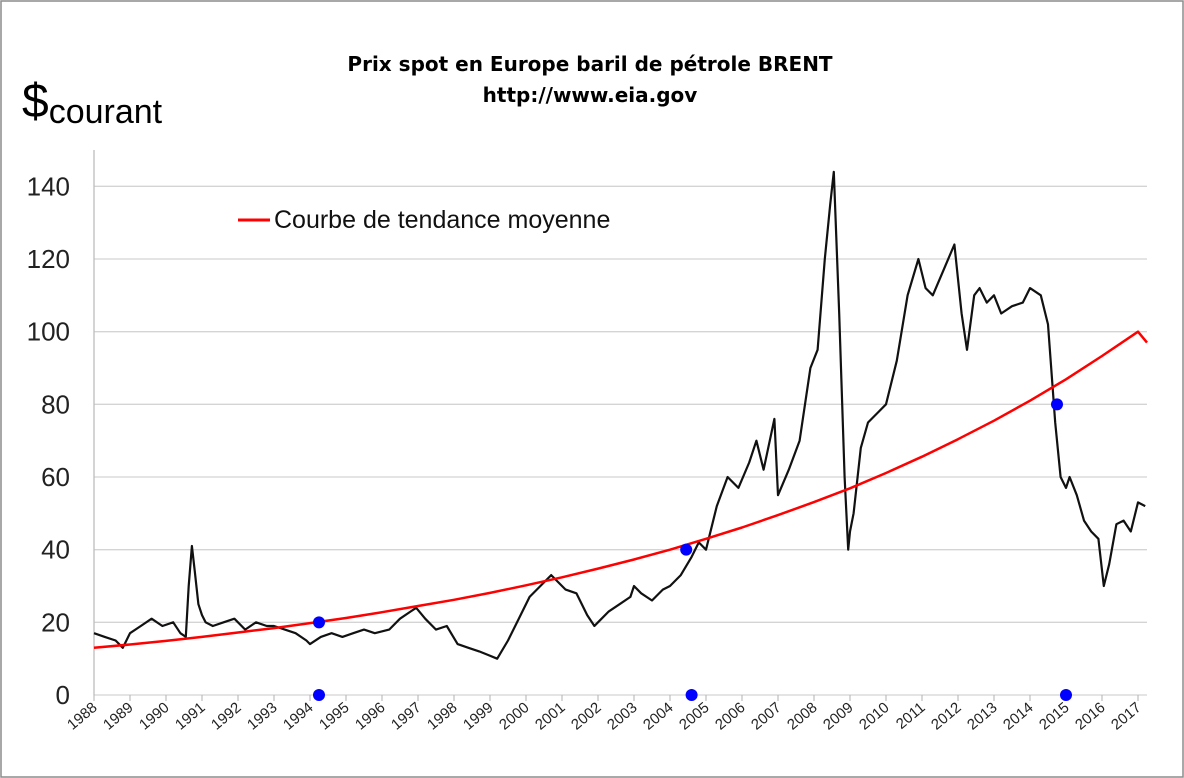 This screenshot has width=1184, height=778. What do you see at coordinates (442, 220) in the screenshot?
I see `legend-label-trend: Courbe de tendance moyenne` at bounding box center [442, 220].